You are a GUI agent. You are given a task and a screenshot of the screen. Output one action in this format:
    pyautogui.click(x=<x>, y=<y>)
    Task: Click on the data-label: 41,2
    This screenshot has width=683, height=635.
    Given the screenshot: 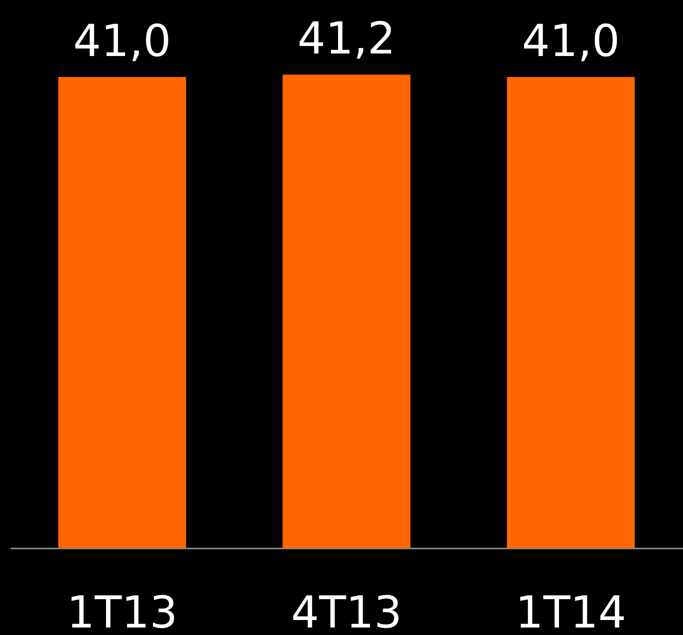 What is the action you would take?
    pyautogui.click(x=347, y=39)
    